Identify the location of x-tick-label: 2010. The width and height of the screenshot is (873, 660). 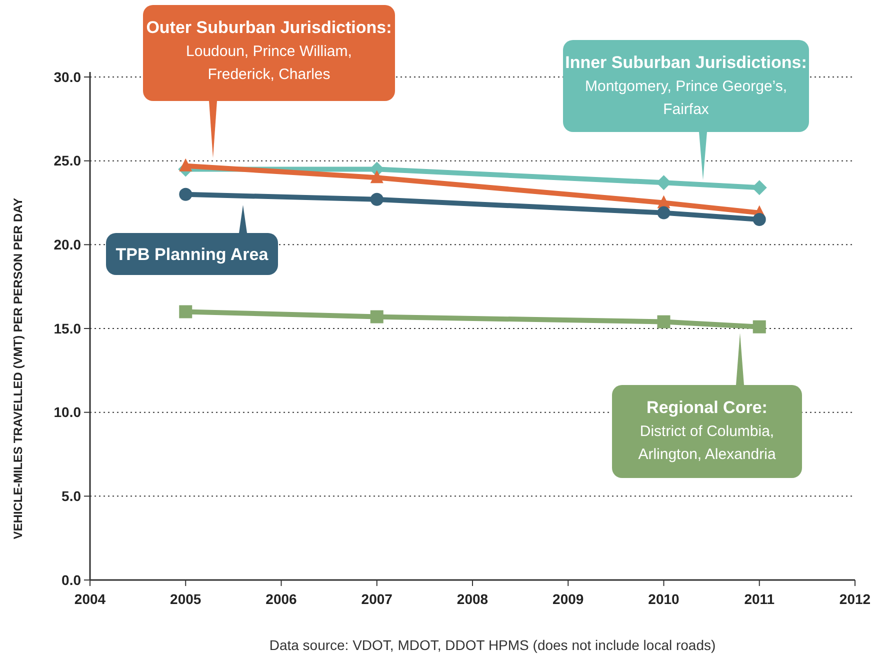
(664, 599).